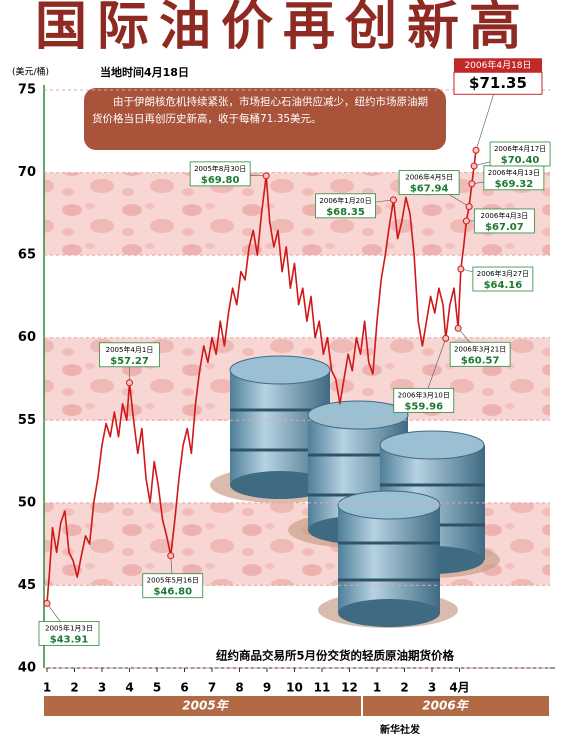 This screenshot has width=566, height=741. Describe the element at coordinates (429, 189) in the screenshot. I see `annotation-value: $67.94` at that location.